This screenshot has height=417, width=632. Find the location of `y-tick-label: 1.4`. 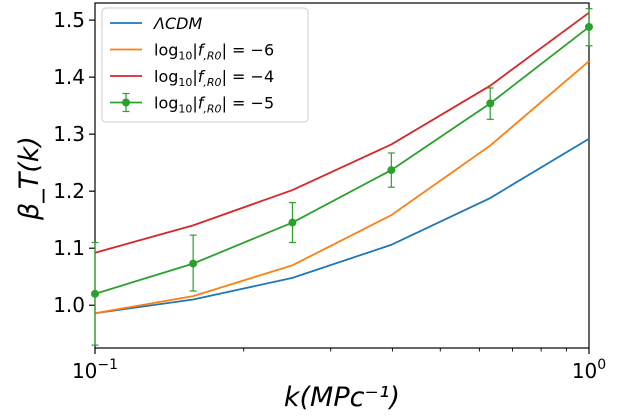

y-tick-label: 1.4 is located at coordinates (69, 77).